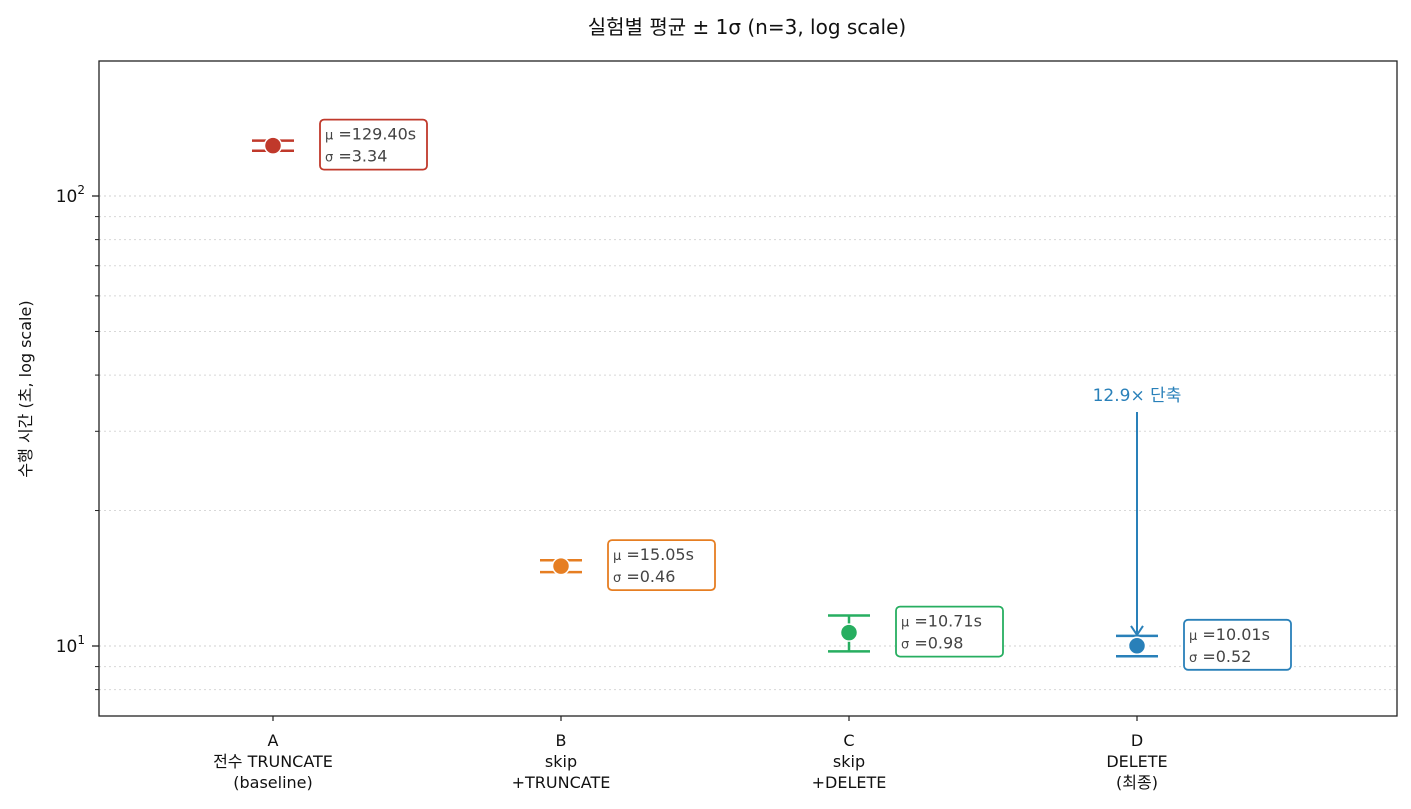  What do you see at coordinates (25, 388) in the screenshot?
I see `y-axis-label: 수행 시간 (초, log scale)` at bounding box center [25, 388].